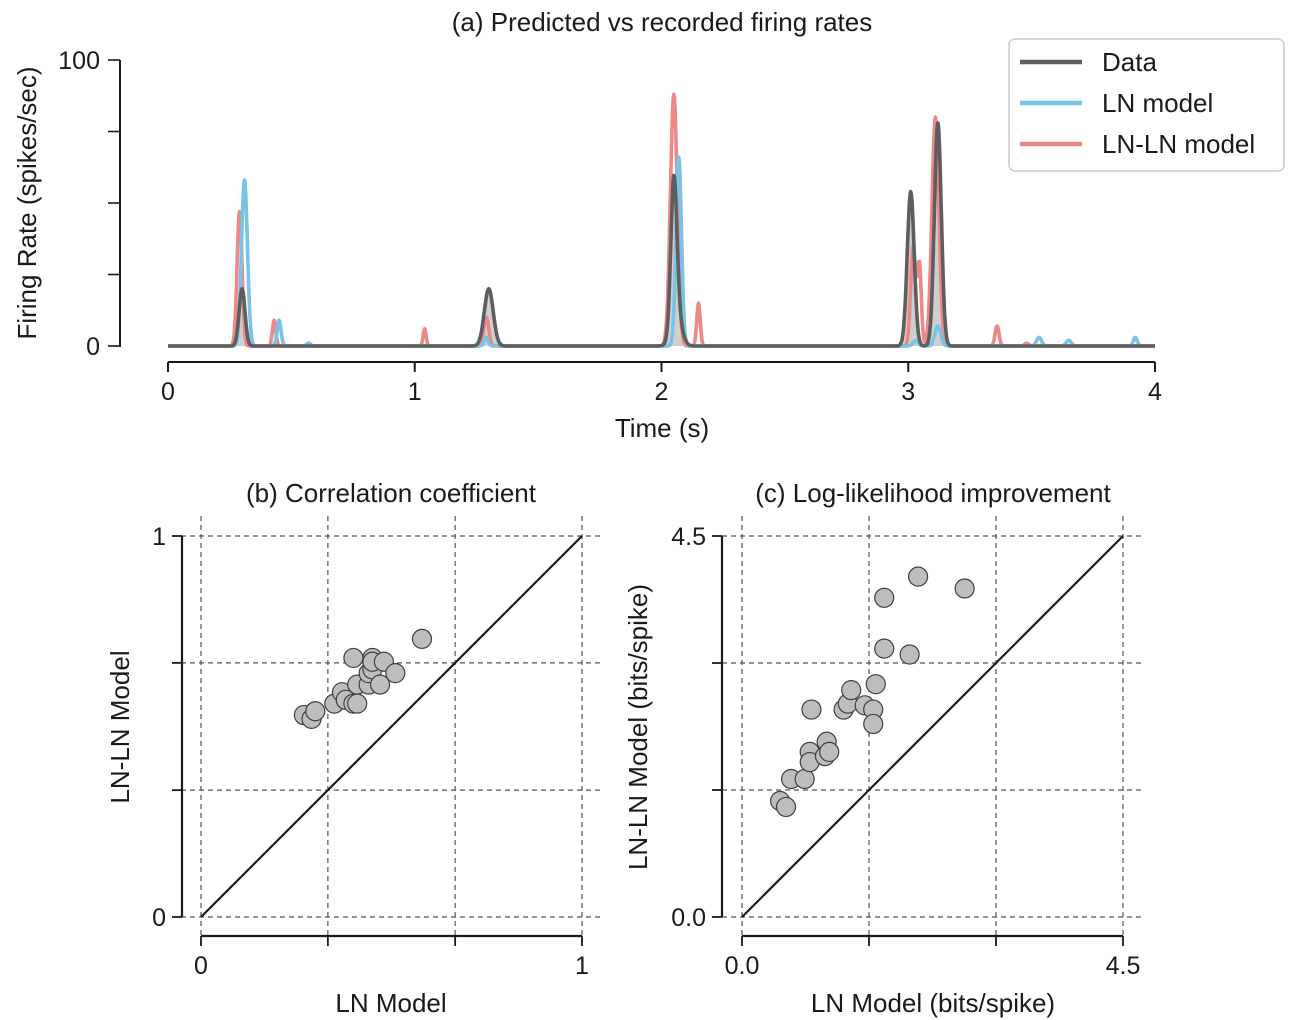 This screenshot has width=1291, height=1020. Describe the element at coordinates (582, 966) in the screenshot. I see `panel-b-x-tick-label: 1` at that location.